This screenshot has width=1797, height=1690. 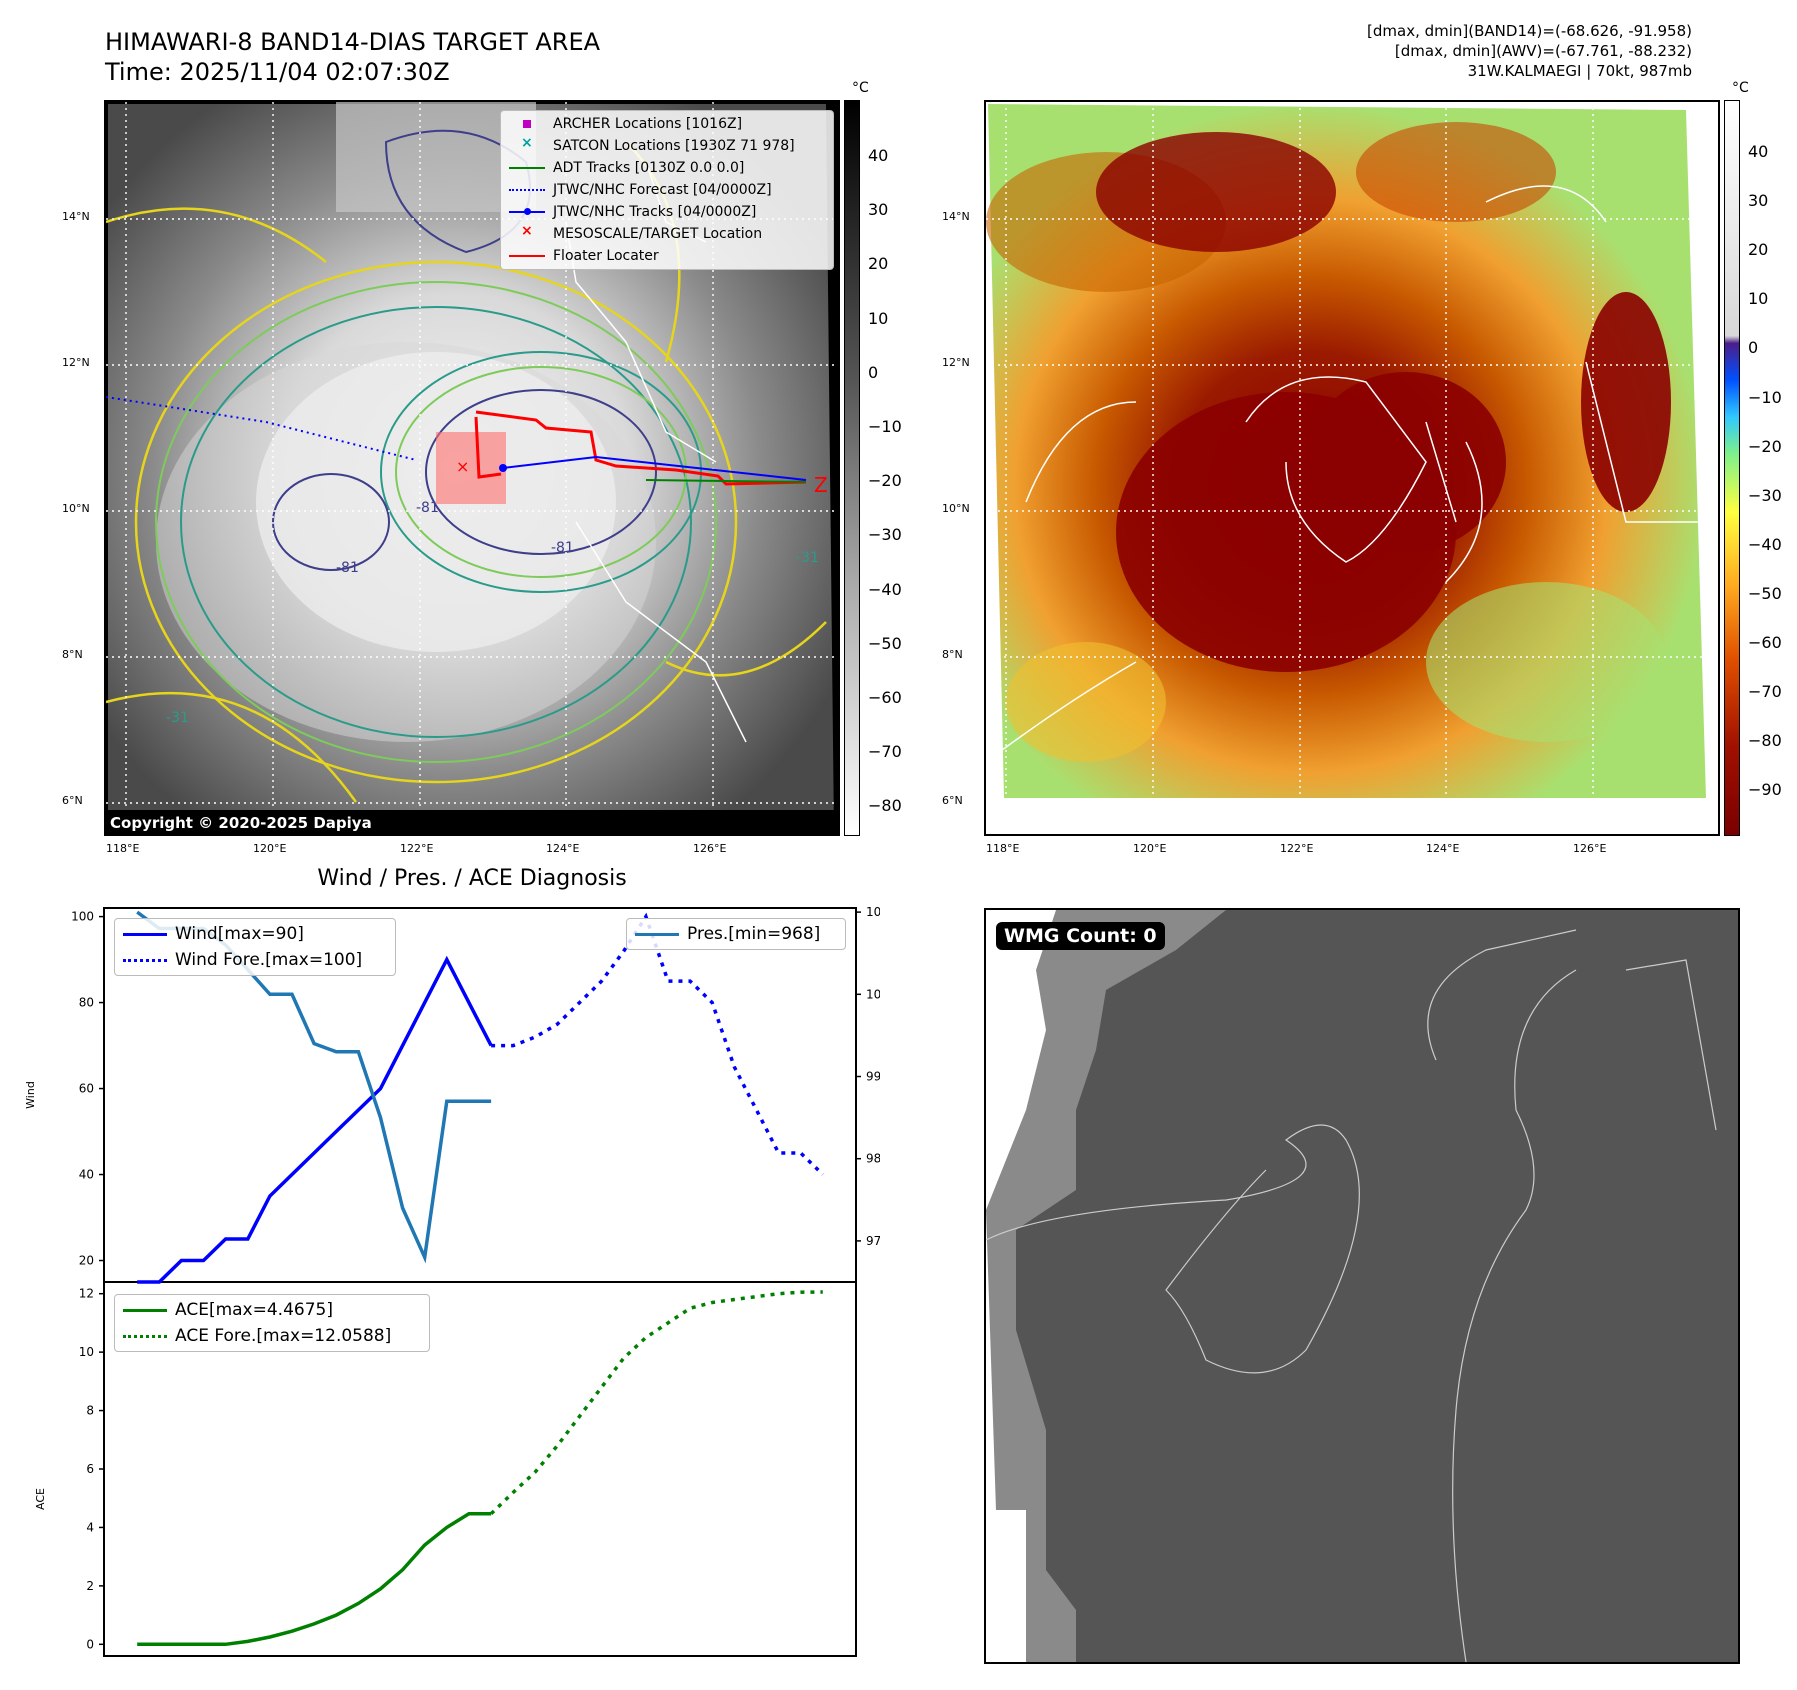 What do you see at coordinates (1543, 51) in the screenshot?
I see `info-line2: [dmax, dmin](AWV)=(-67.761, -88.232)` at bounding box center [1543, 51].